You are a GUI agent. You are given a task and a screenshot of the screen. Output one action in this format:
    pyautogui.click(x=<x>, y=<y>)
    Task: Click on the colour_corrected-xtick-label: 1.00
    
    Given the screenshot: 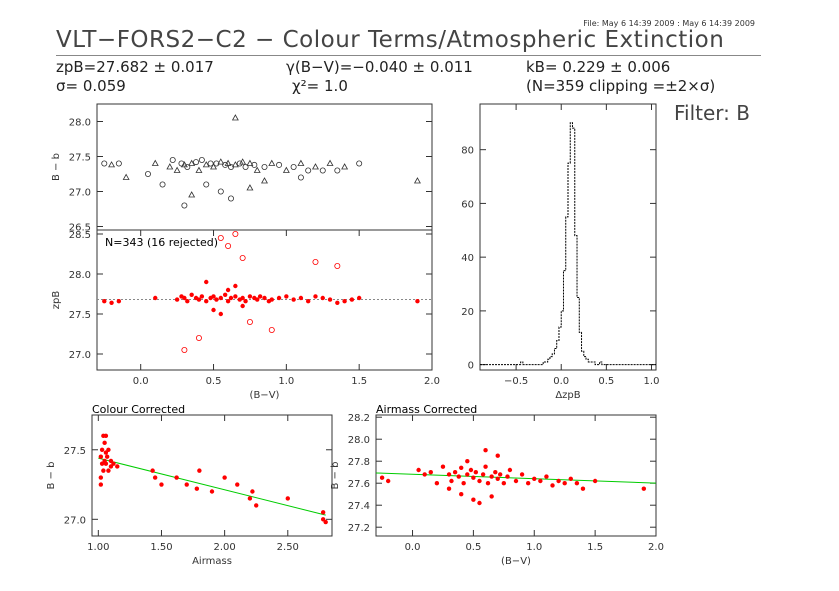 What is the action you would take?
    pyautogui.click(x=98, y=547)
    